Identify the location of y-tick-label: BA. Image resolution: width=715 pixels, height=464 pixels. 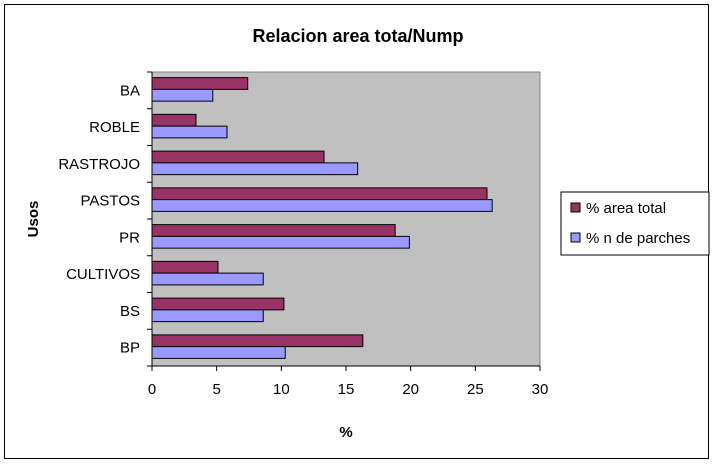
(130, 90).